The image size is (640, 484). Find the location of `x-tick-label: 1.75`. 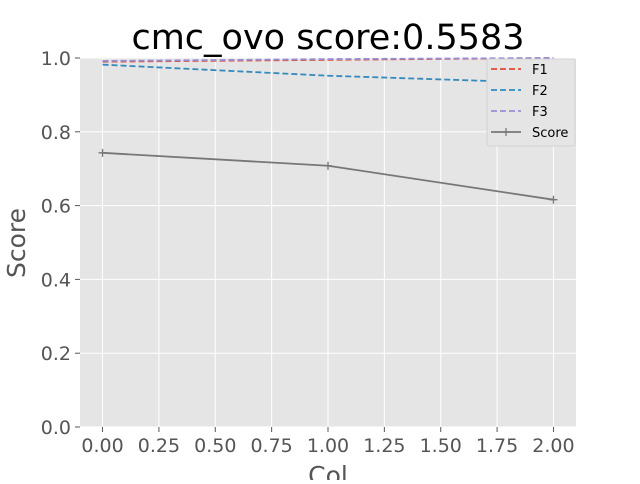

x-tick-label: 1.75 is located at coordinates (497, 446).